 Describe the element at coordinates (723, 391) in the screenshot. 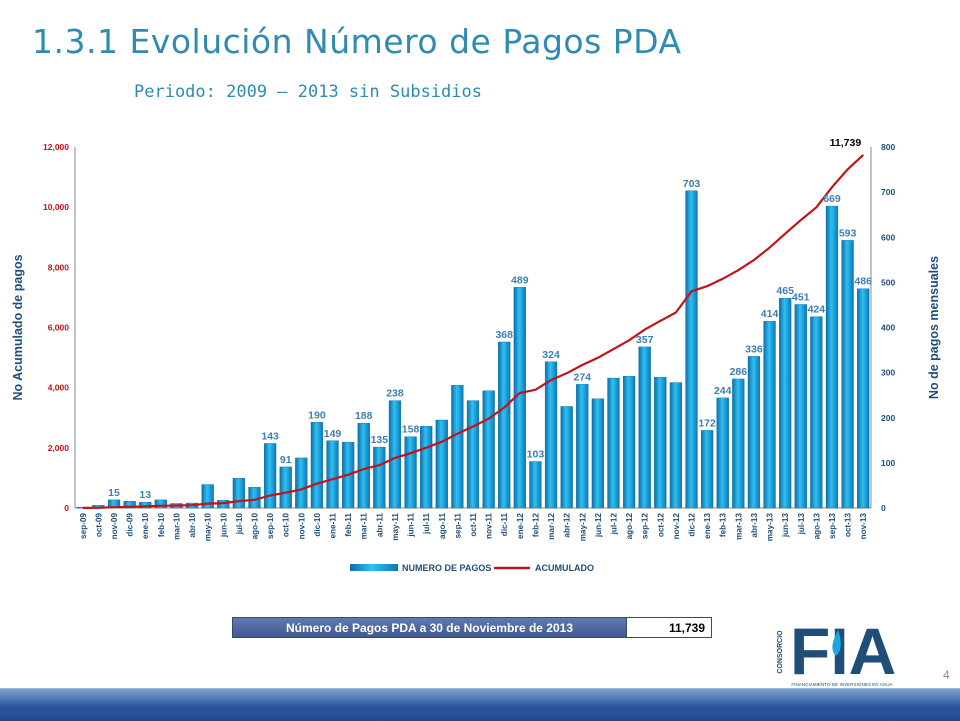

I see `bar-data-label: 244` at that location.